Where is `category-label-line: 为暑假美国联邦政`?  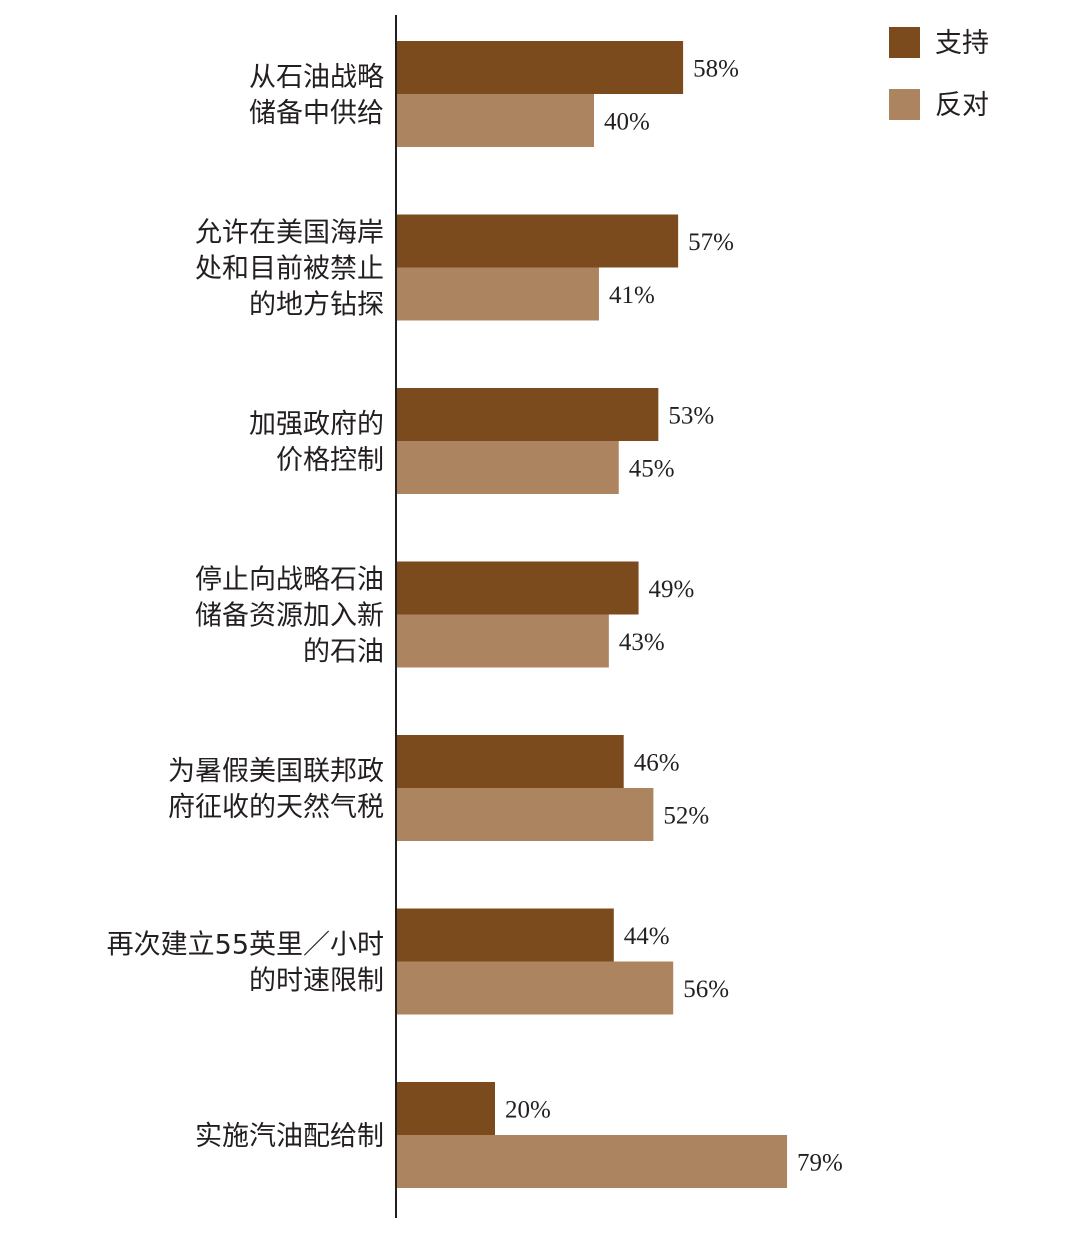 category-label-line: 为暑假美国联邦政 is located at coordinates (276, 771).